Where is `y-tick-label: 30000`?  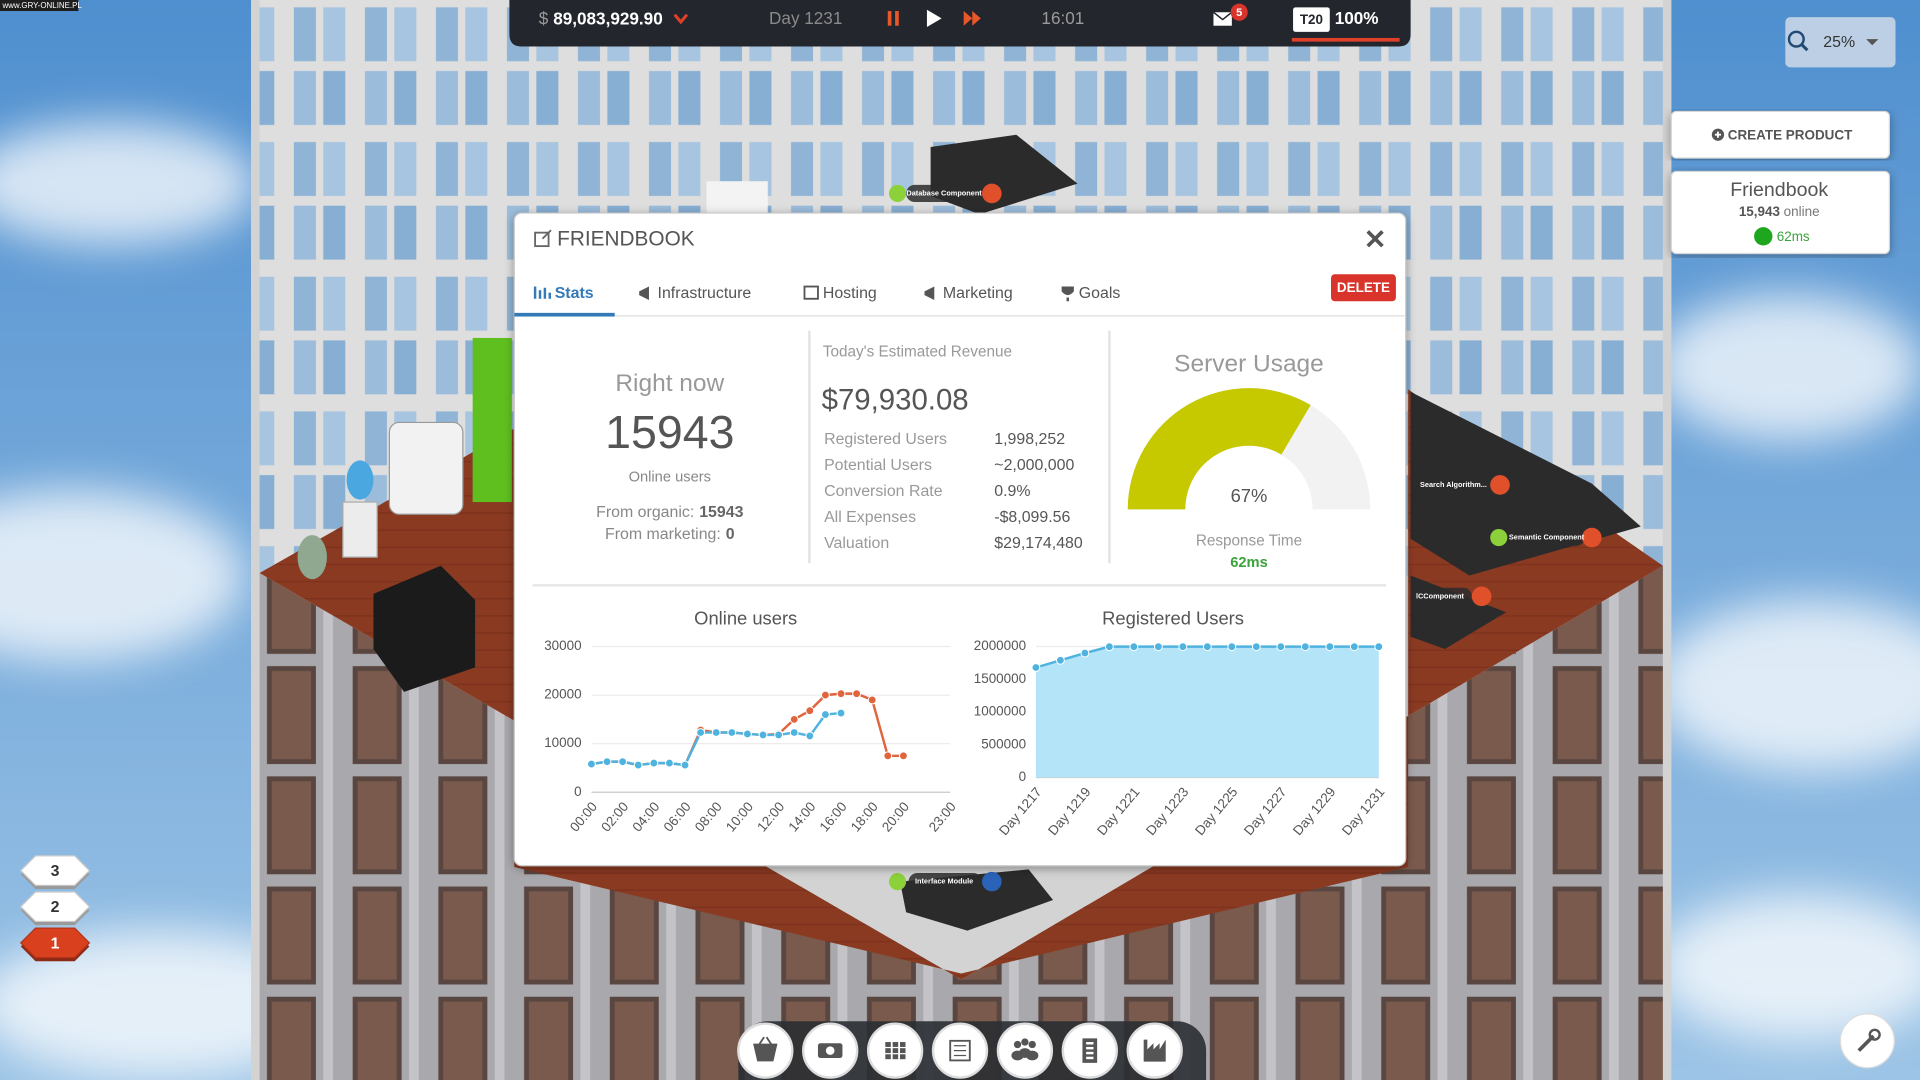
y-tick-label: 30000 is located at coordinates (562, 645).